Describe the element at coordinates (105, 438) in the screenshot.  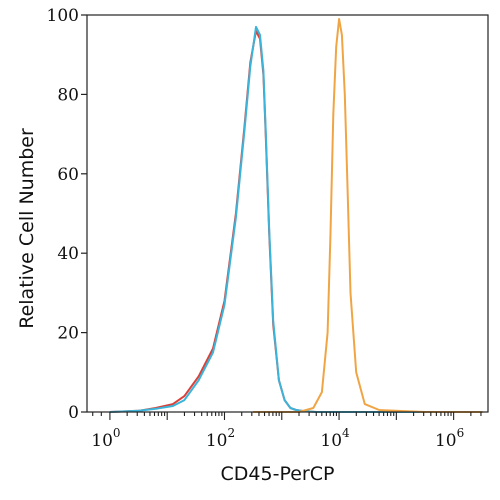
I see `x-tick-label: 10⁰` at that location.